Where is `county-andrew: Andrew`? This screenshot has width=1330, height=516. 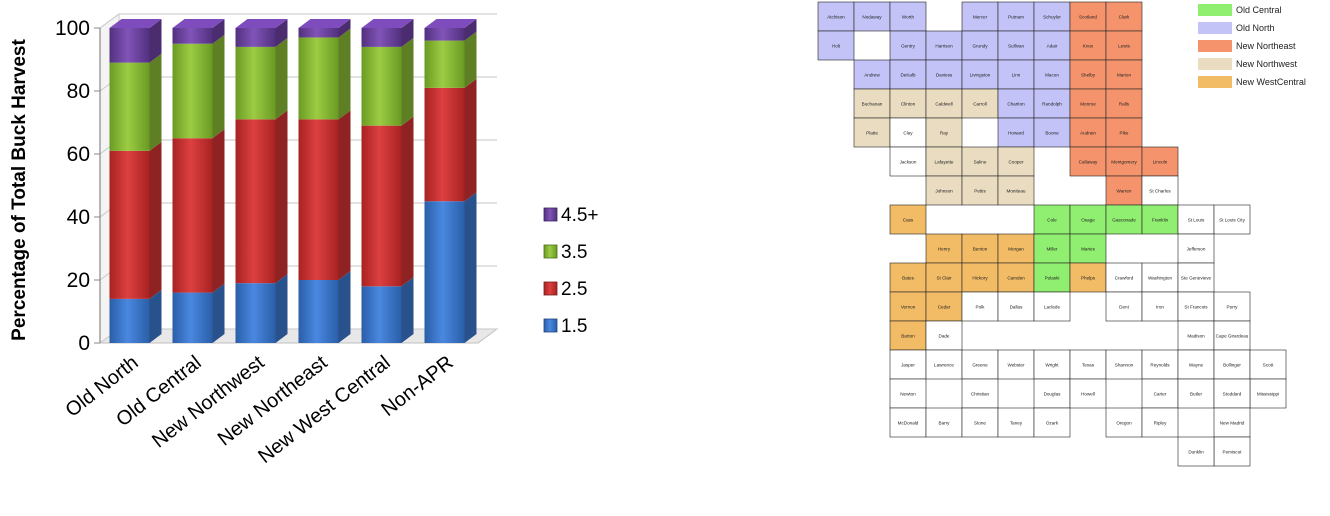 county-andrew: Andrew is located at coordinates (872, 74).